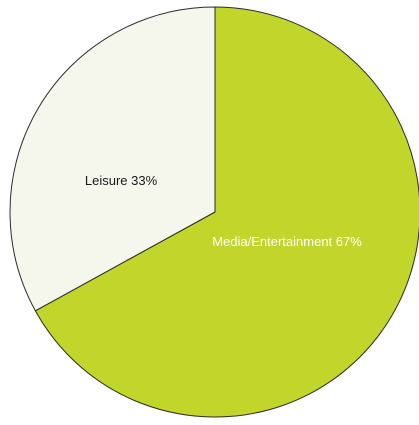 The width and height of the screenshot is (419, 425). I want to click on pie-label-leisure: Leisure 33%, so click(121, 180).